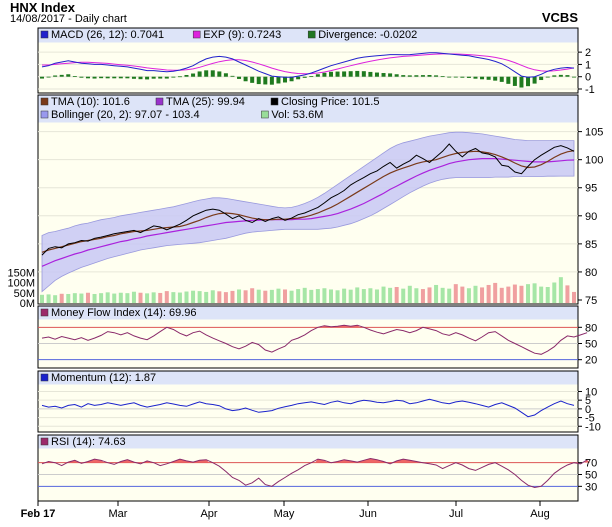 This screenshot has height=527, width=612. I want to click on panel-4-legend-band, so click(308, 442).